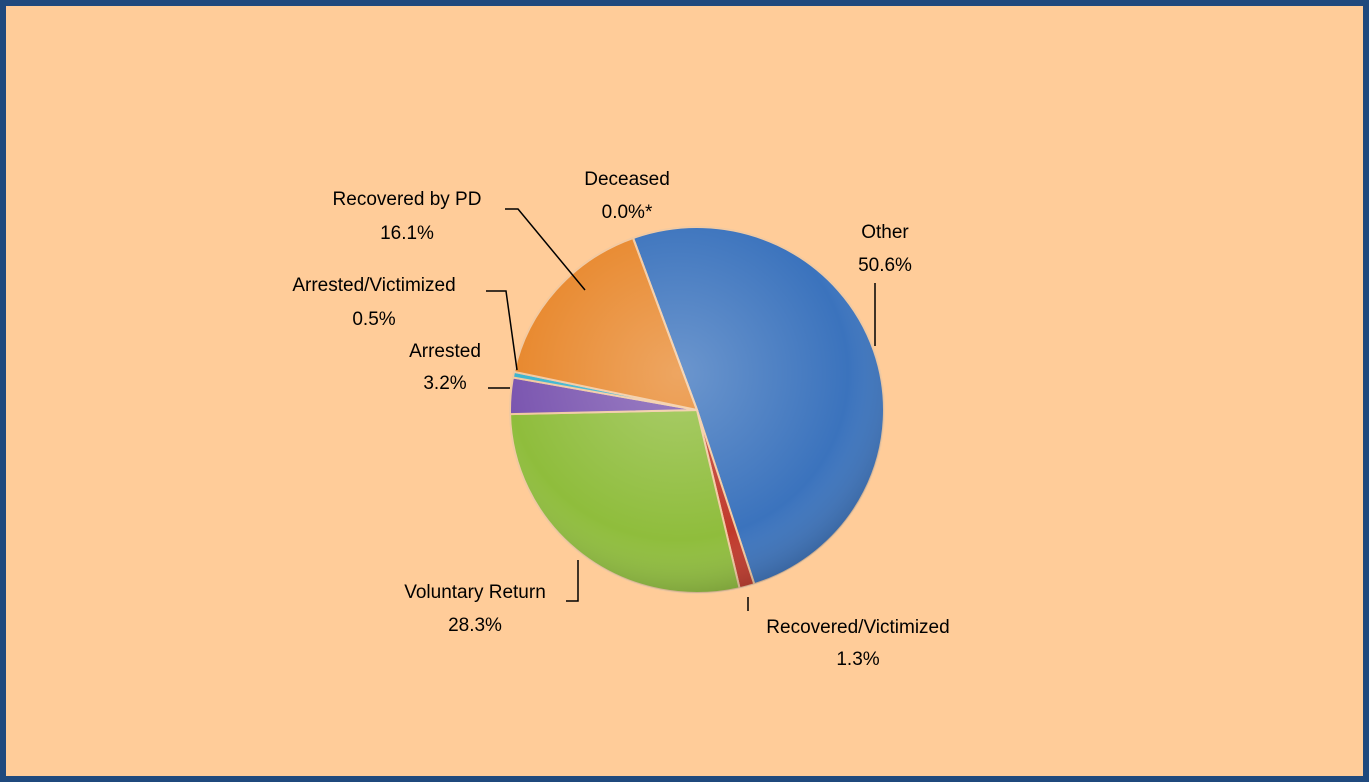 This screenshot has width=1369, height=782. I want to click on slice-label: Arrested, so click(445, 351).